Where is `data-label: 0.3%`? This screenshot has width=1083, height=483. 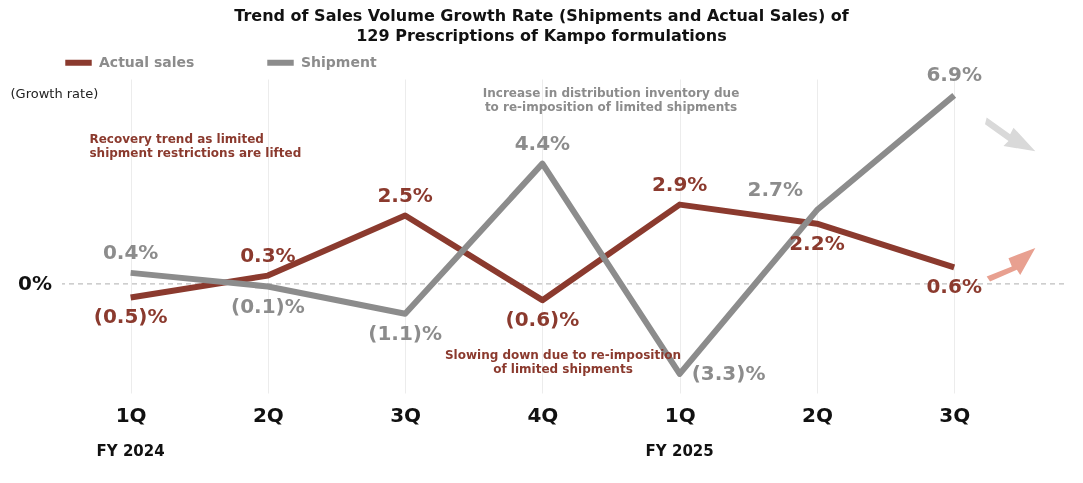
data-label: 0.3% is located at coordinates (268, 254).